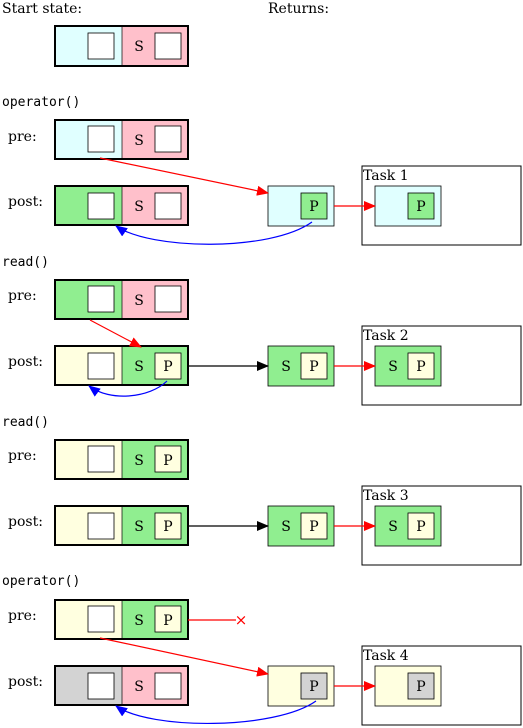  What do you see at coordinates (22, 456) in the screenshot?
I see `section-3-pre-label: pre:` at bounding box center [22, 456].